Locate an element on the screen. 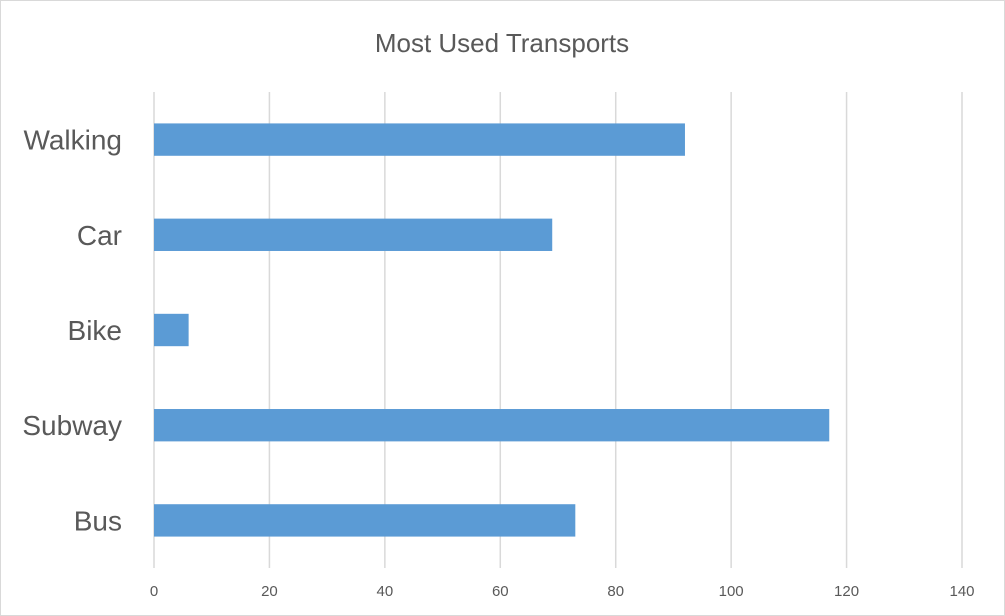 Image resolution: width=1005 pixels, height=616 pixels. x-tick-label: 40 is located at coordinates (385, 591).